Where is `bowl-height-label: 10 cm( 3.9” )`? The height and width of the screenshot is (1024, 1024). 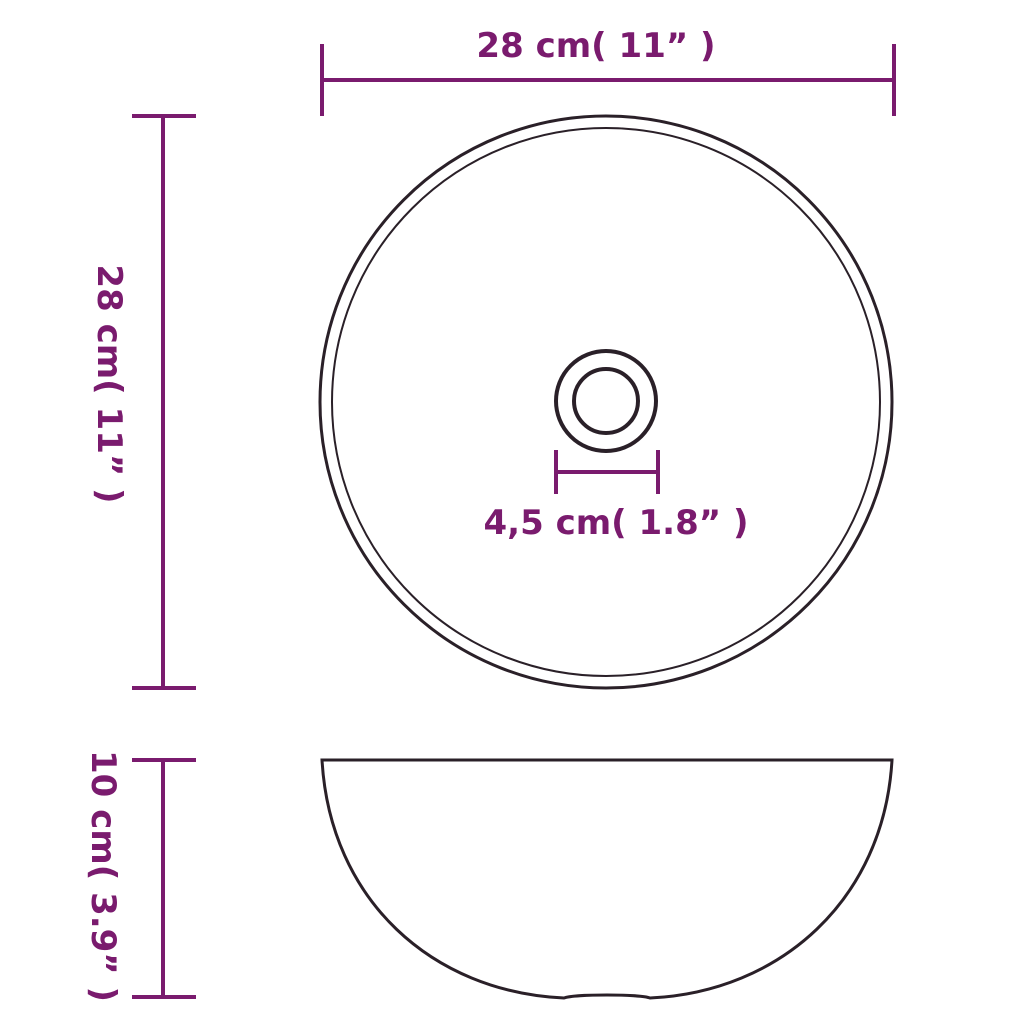
bowl-height-label: 10 cm( 3.9” ) is located at coordinates (103, 876).